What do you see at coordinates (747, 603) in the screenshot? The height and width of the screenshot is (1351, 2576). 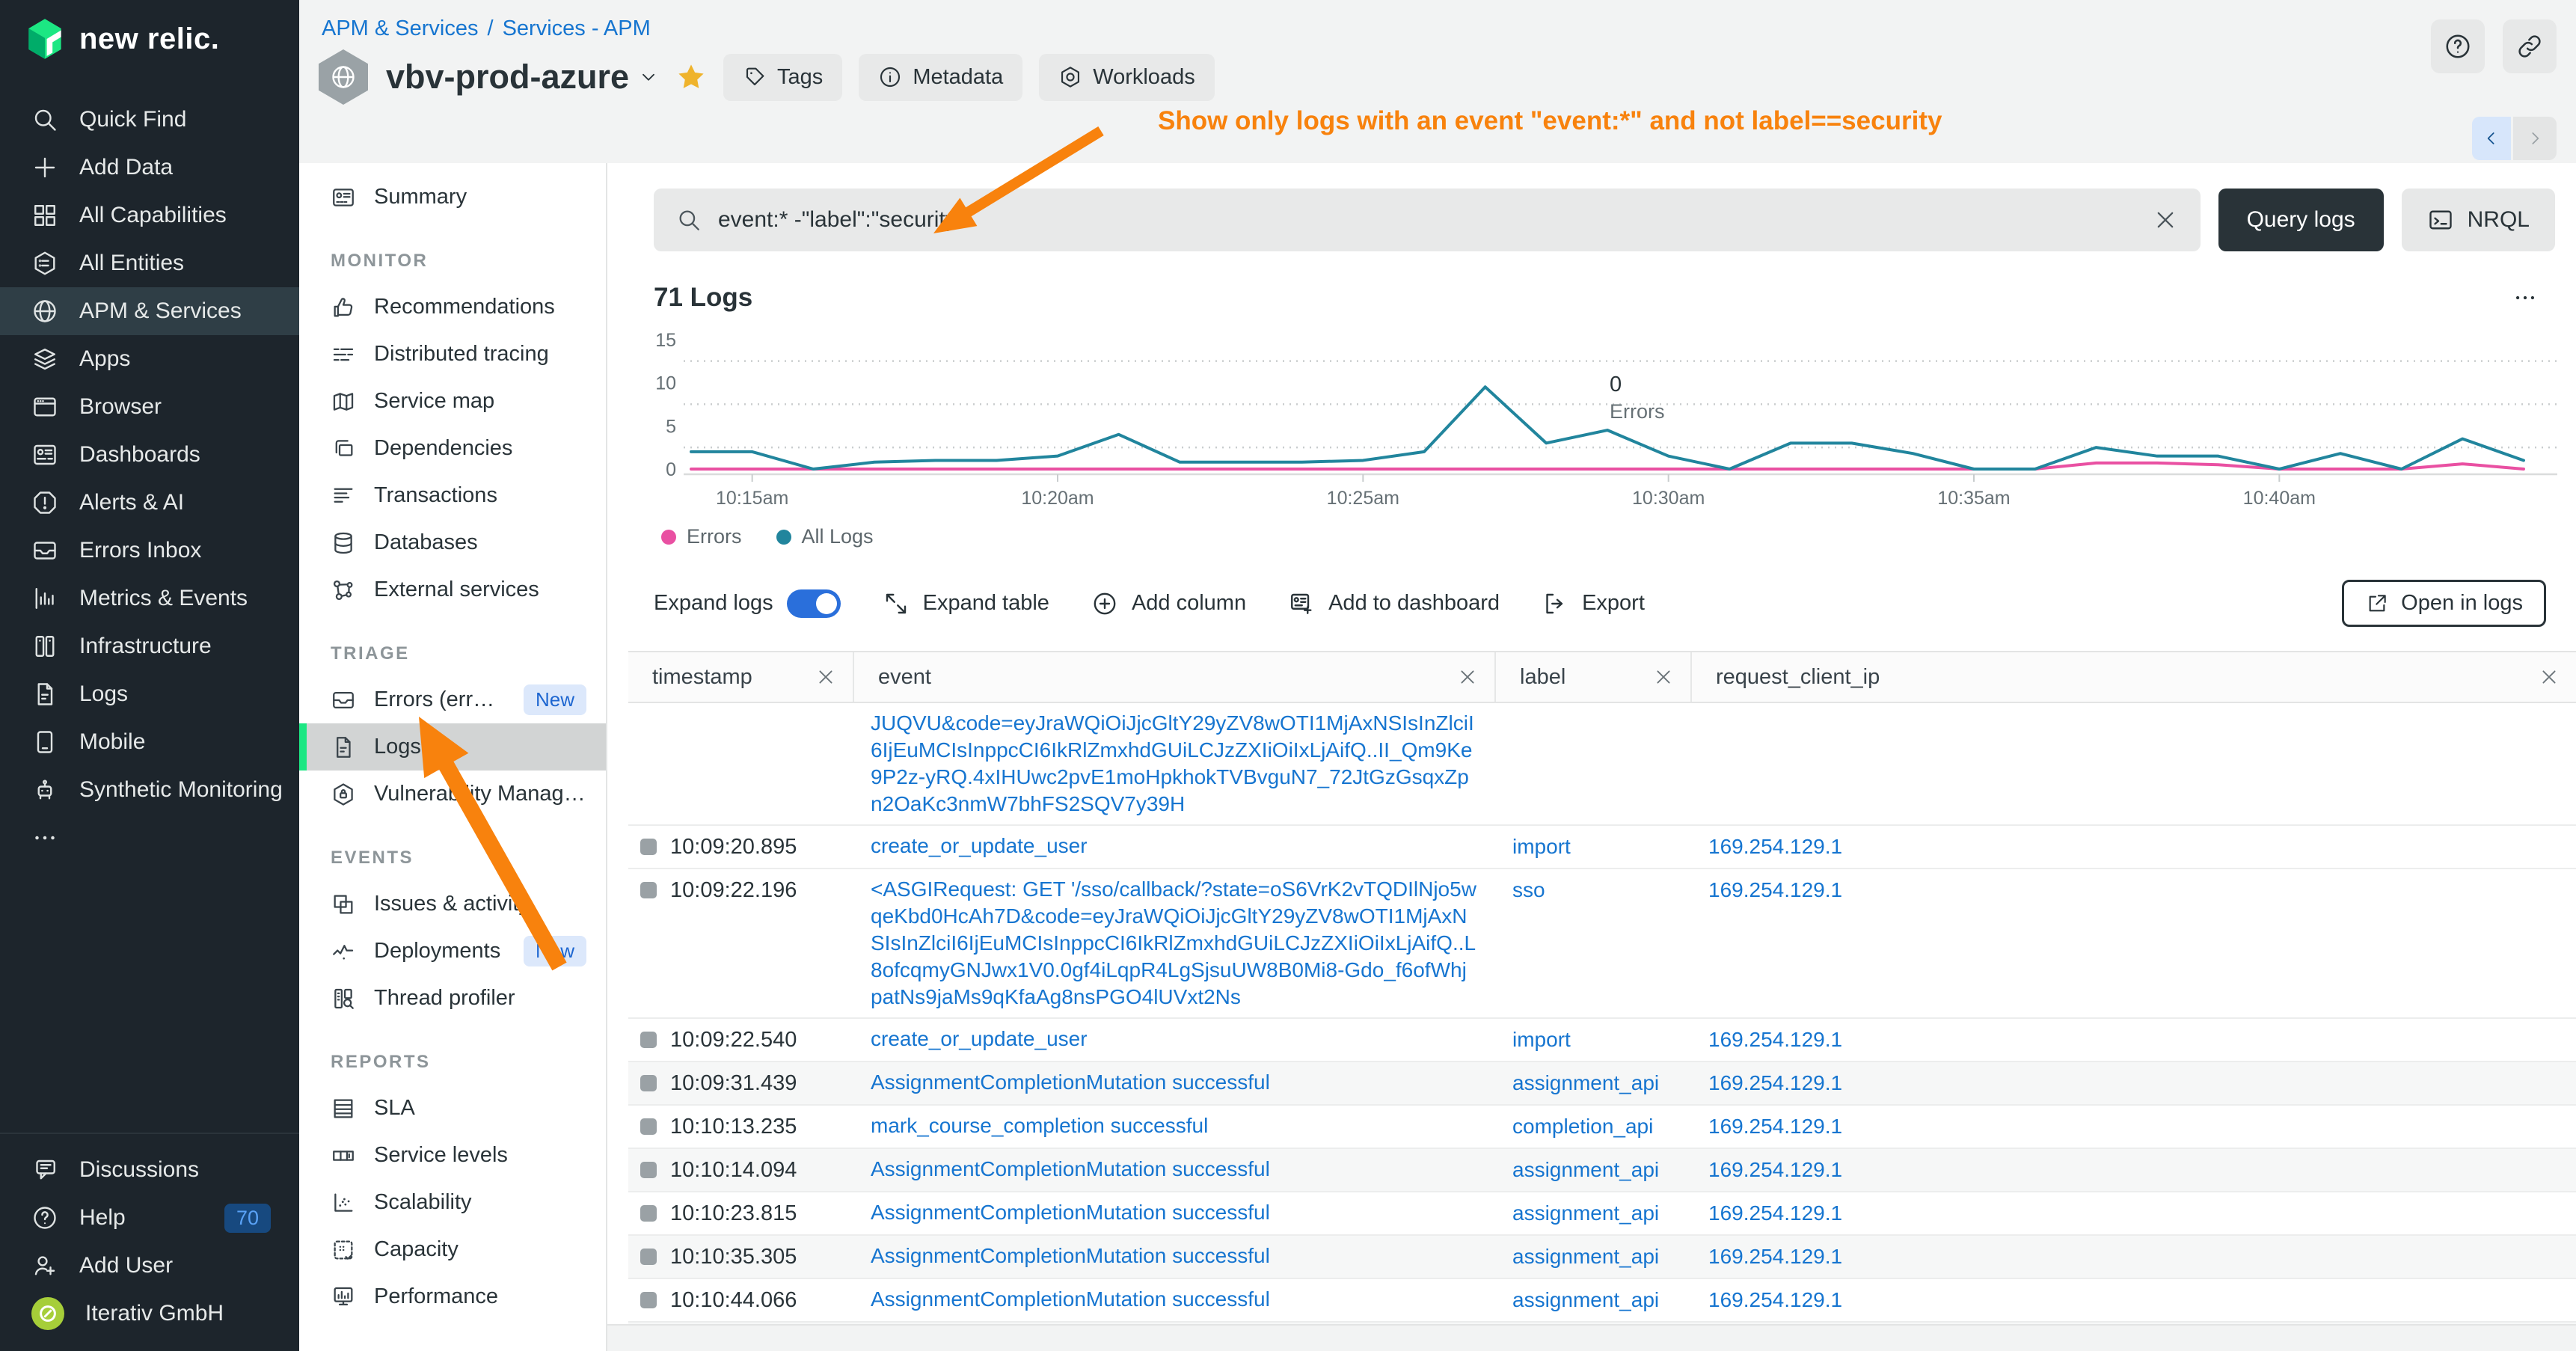 I see `expand-logs-toggle: Expand logs` at bounding box center [747, 603].